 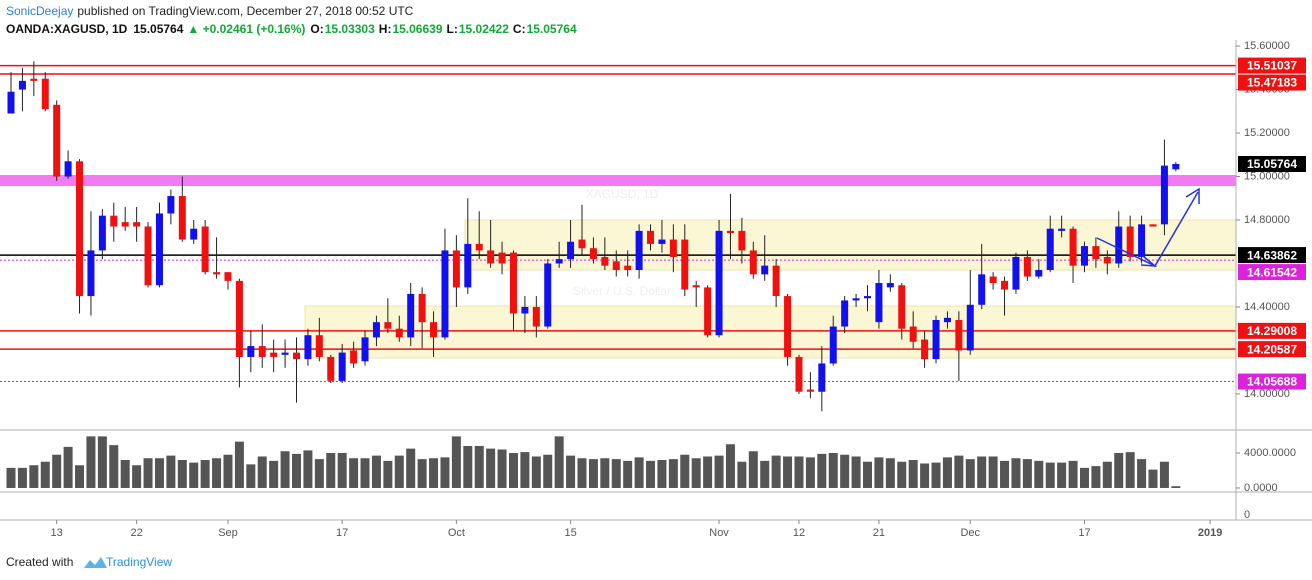 I want to click on watermark-subtitle: Silver / U.S. Dollar, so click(x=622, y=291).